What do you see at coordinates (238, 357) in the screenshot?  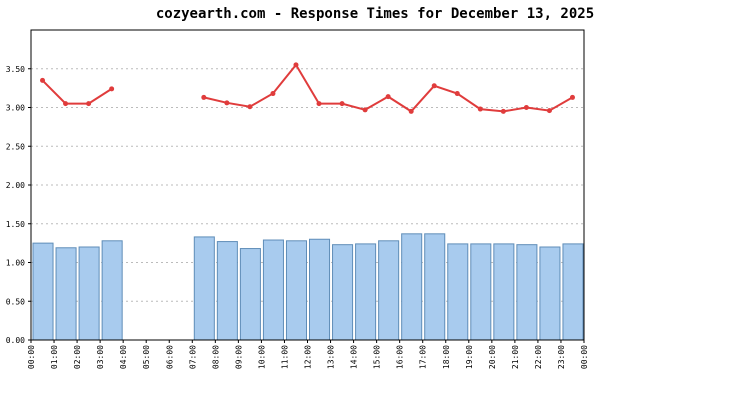 I see `x-tick-label: 09:00` at bounding box center [238, 357].